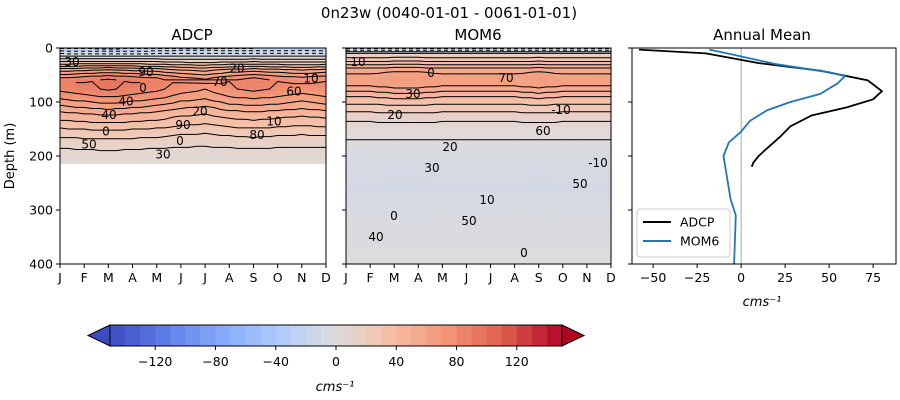 The height and width of the screenshot is (400, 900). Describe the element at coordinates (204, 277) in the screenshot. I see `adcp-x-tick-label: J` at that location.